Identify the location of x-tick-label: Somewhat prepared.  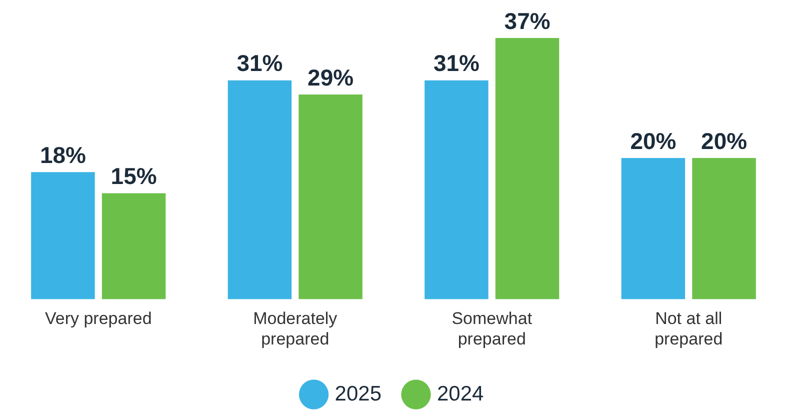
(492, 328).